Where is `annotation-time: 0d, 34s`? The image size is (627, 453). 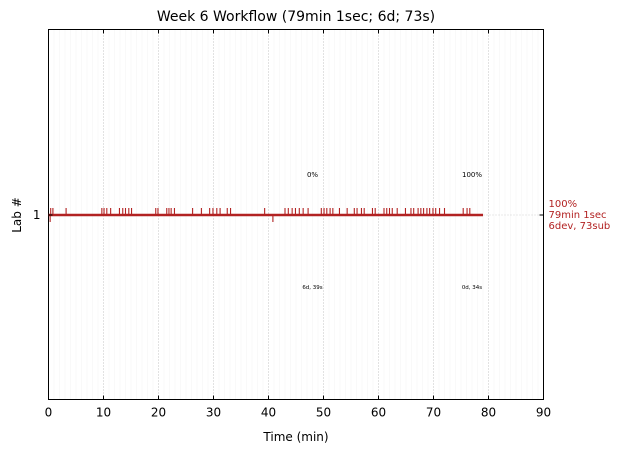 annotation-time: 0d, 34s is located at coordinates (472, 288).